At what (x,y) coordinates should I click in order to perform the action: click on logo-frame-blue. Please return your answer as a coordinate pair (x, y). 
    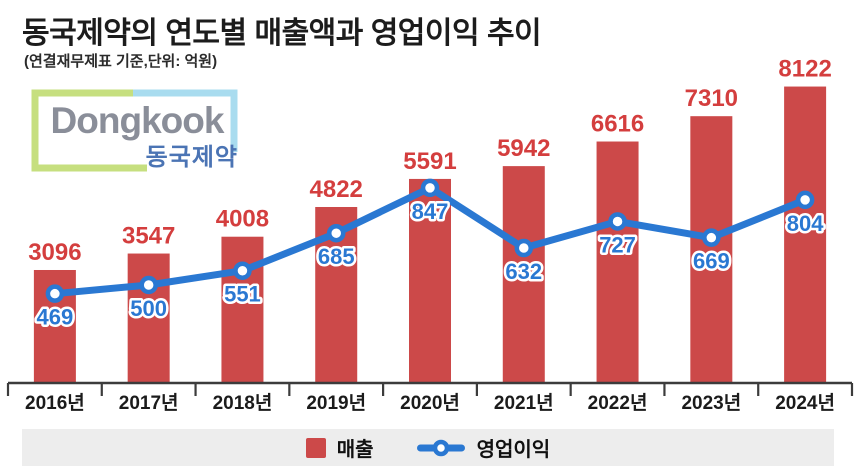
    Looking at the image, I should click on (185, 120).